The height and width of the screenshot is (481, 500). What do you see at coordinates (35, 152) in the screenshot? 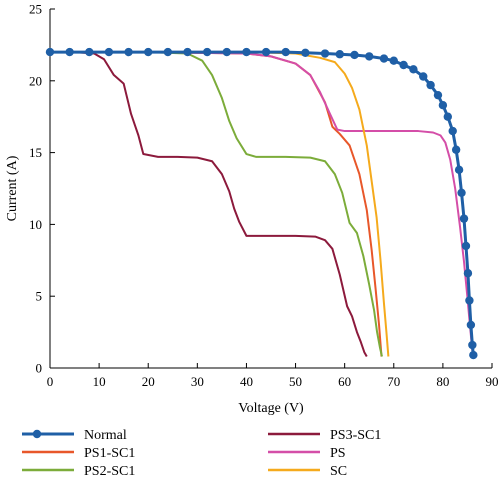
I see `y-tick-label: 15` at bounding box center [35, 152].